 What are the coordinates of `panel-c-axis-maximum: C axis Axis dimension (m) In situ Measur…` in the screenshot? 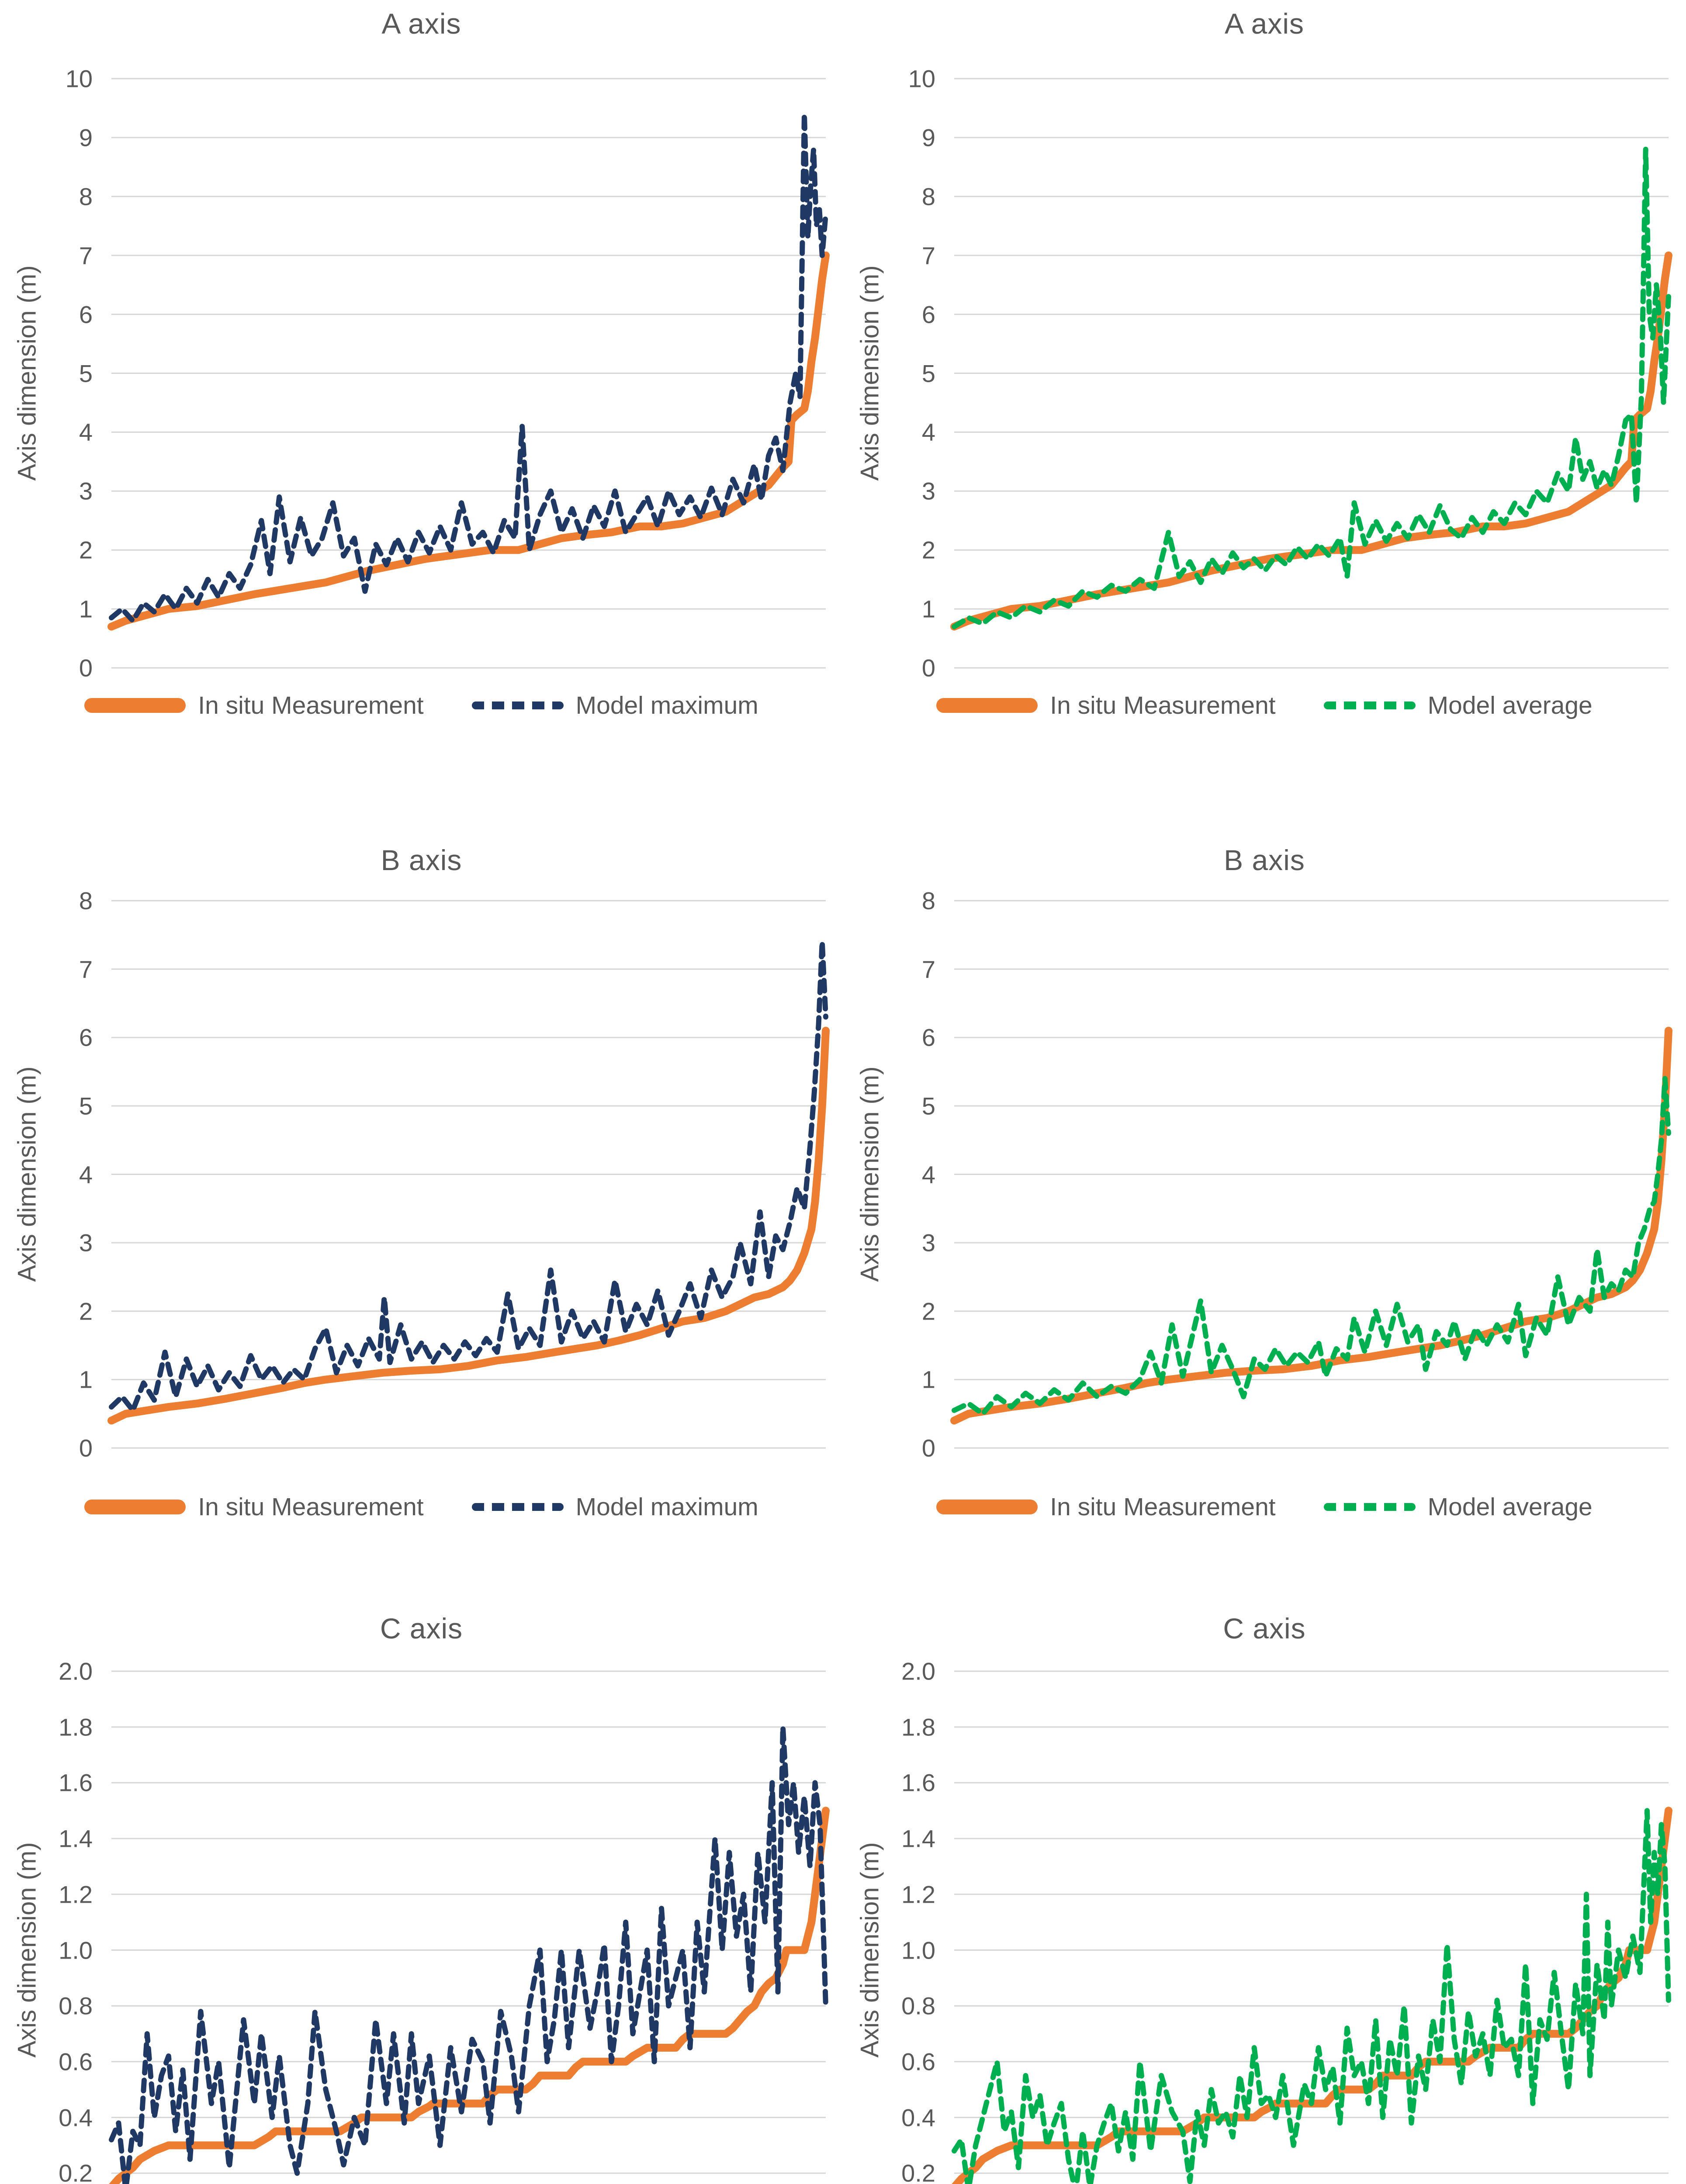 It's located at (421, 1859).